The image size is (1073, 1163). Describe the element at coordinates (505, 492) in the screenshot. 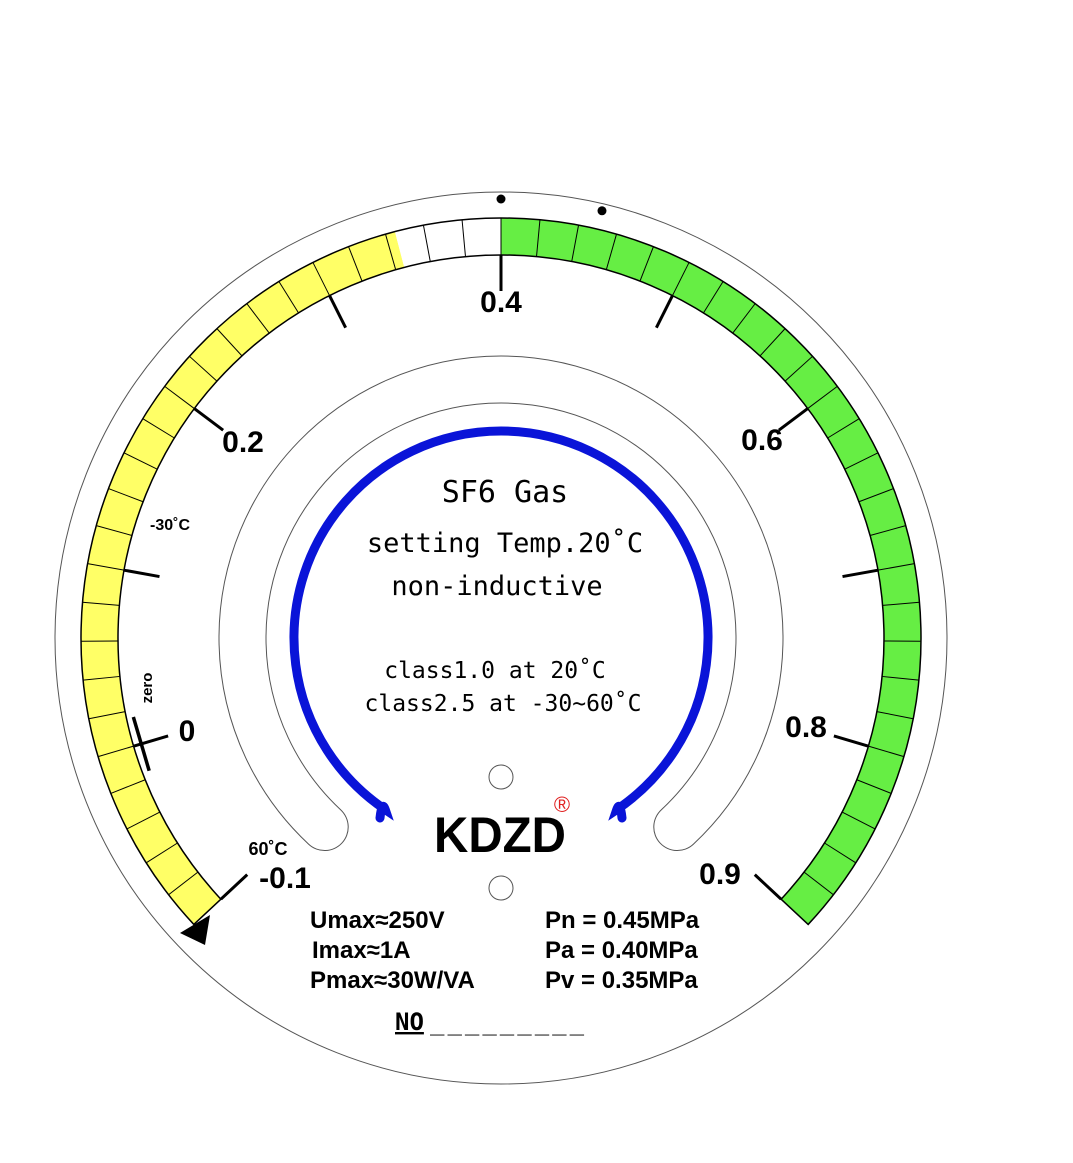

I see `dial-title: SF6 Gas` at that location.